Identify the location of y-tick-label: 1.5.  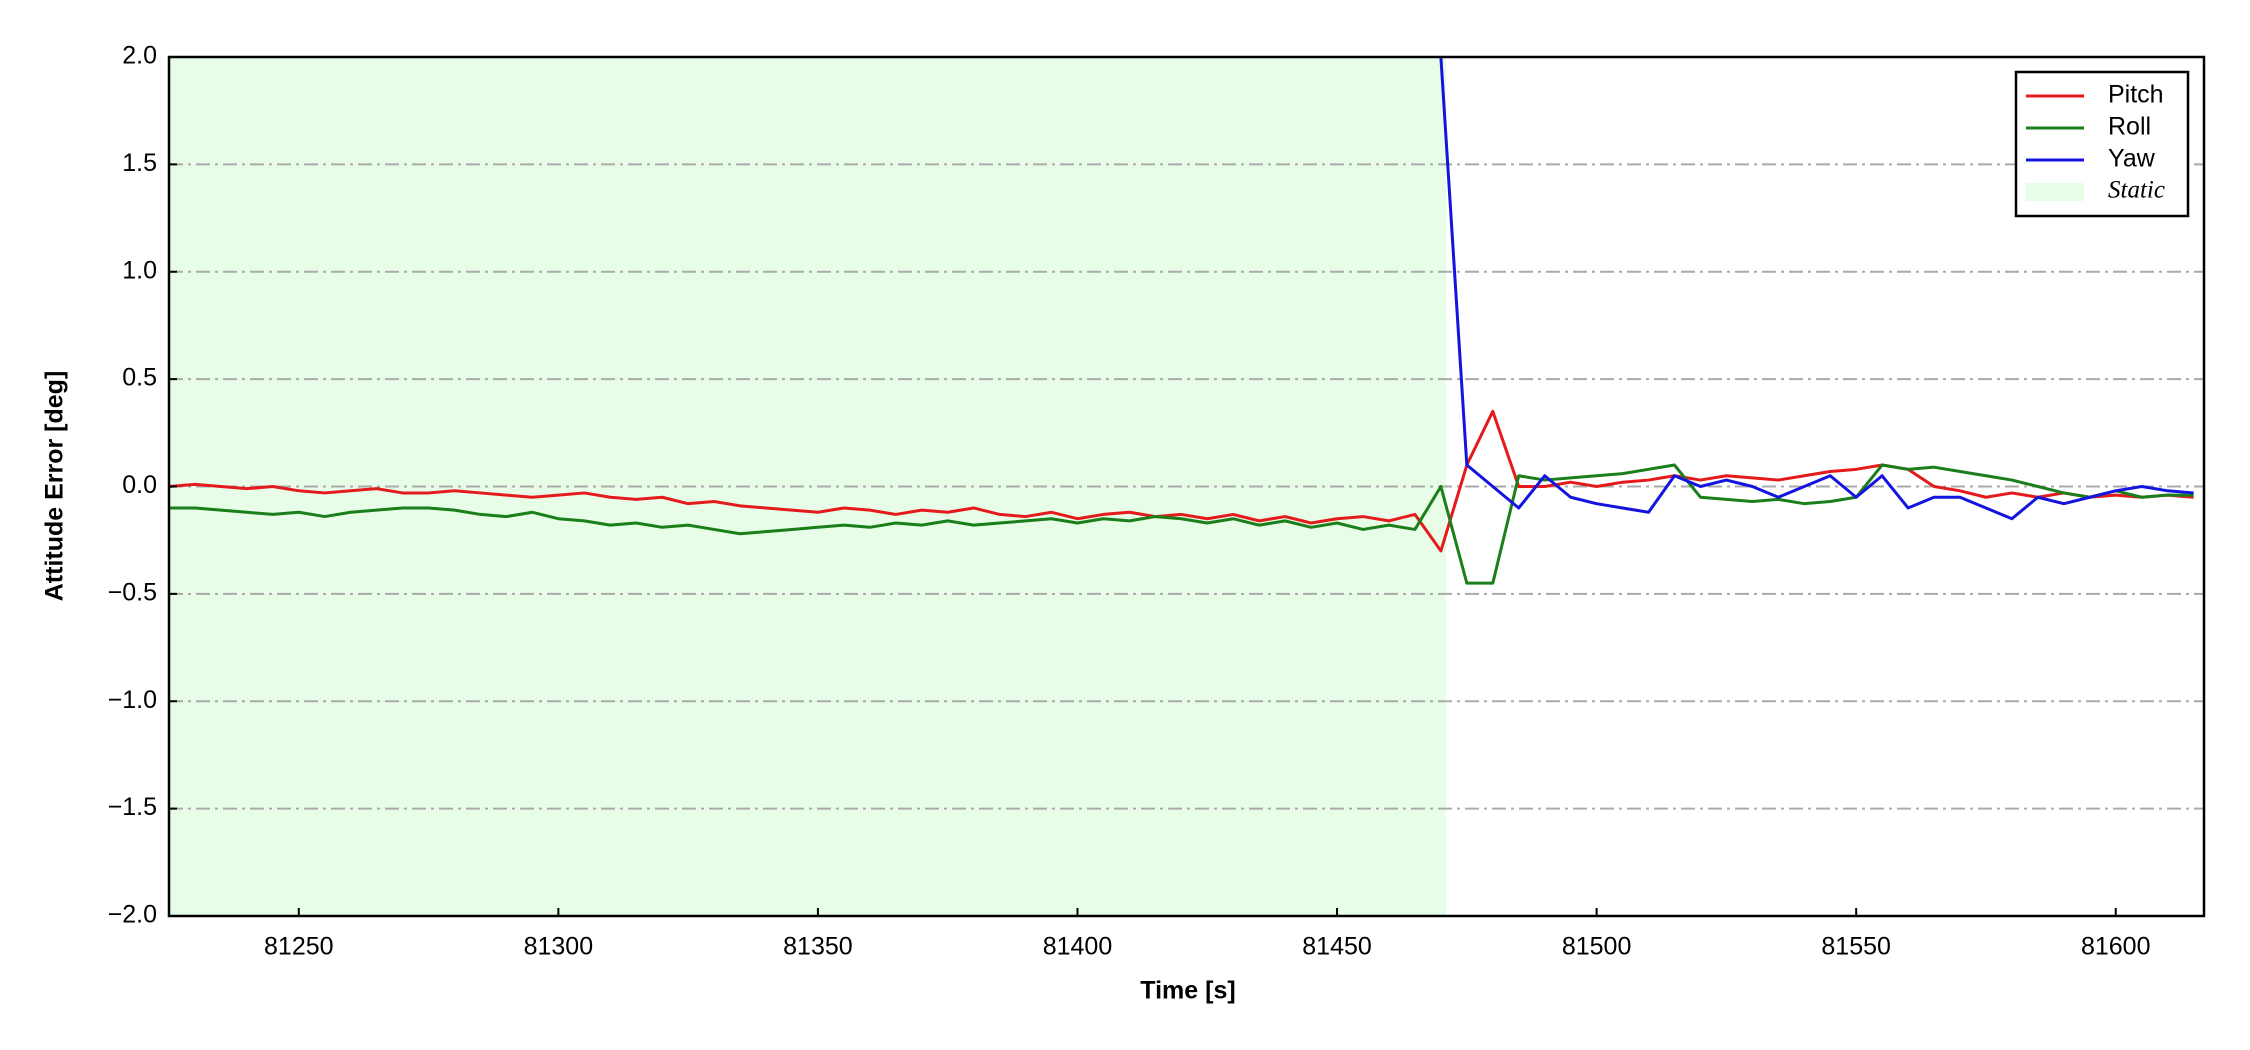
(139, 163).